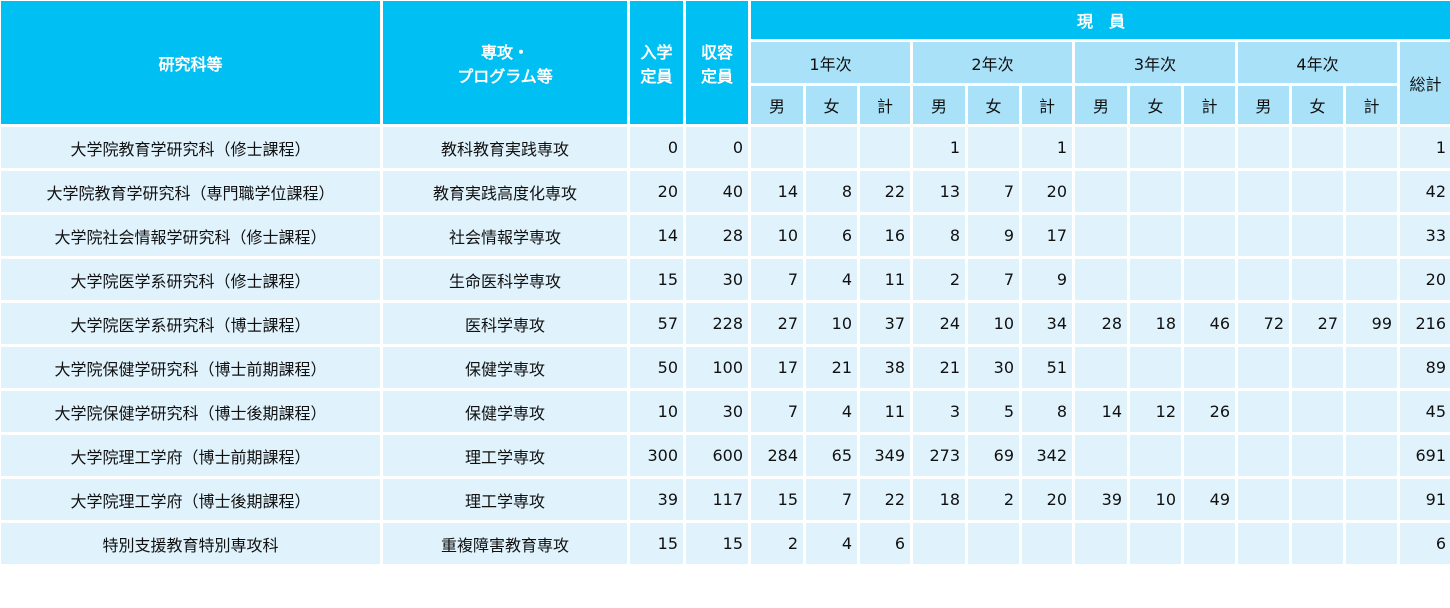  I want to click on cell-year4-female: 27, so click(1317, 323).